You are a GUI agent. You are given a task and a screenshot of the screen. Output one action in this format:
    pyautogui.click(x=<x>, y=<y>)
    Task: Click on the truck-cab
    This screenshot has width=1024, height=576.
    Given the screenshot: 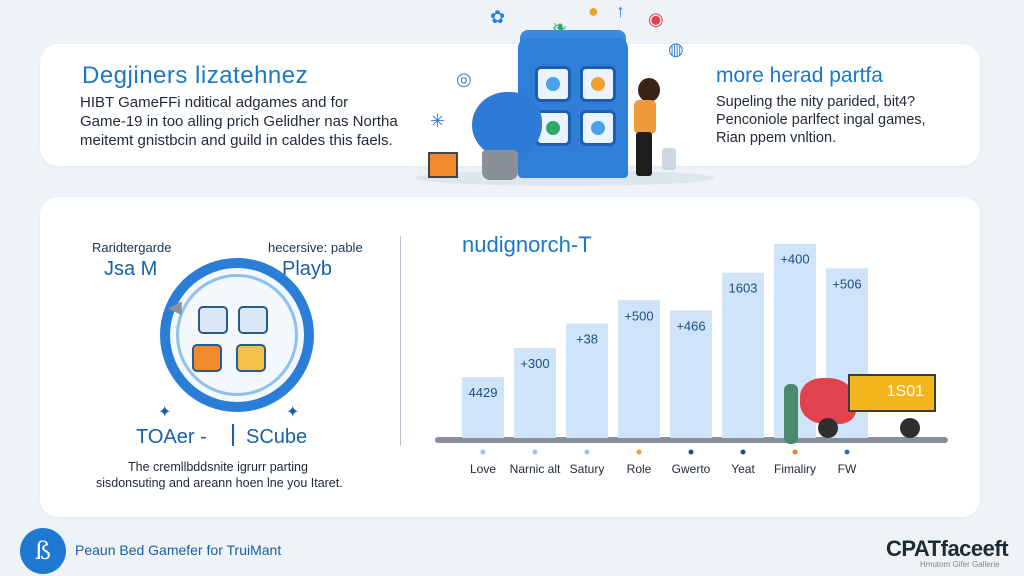 What is the action you would take?
    pyautogui.click(x=828, y=401)
    